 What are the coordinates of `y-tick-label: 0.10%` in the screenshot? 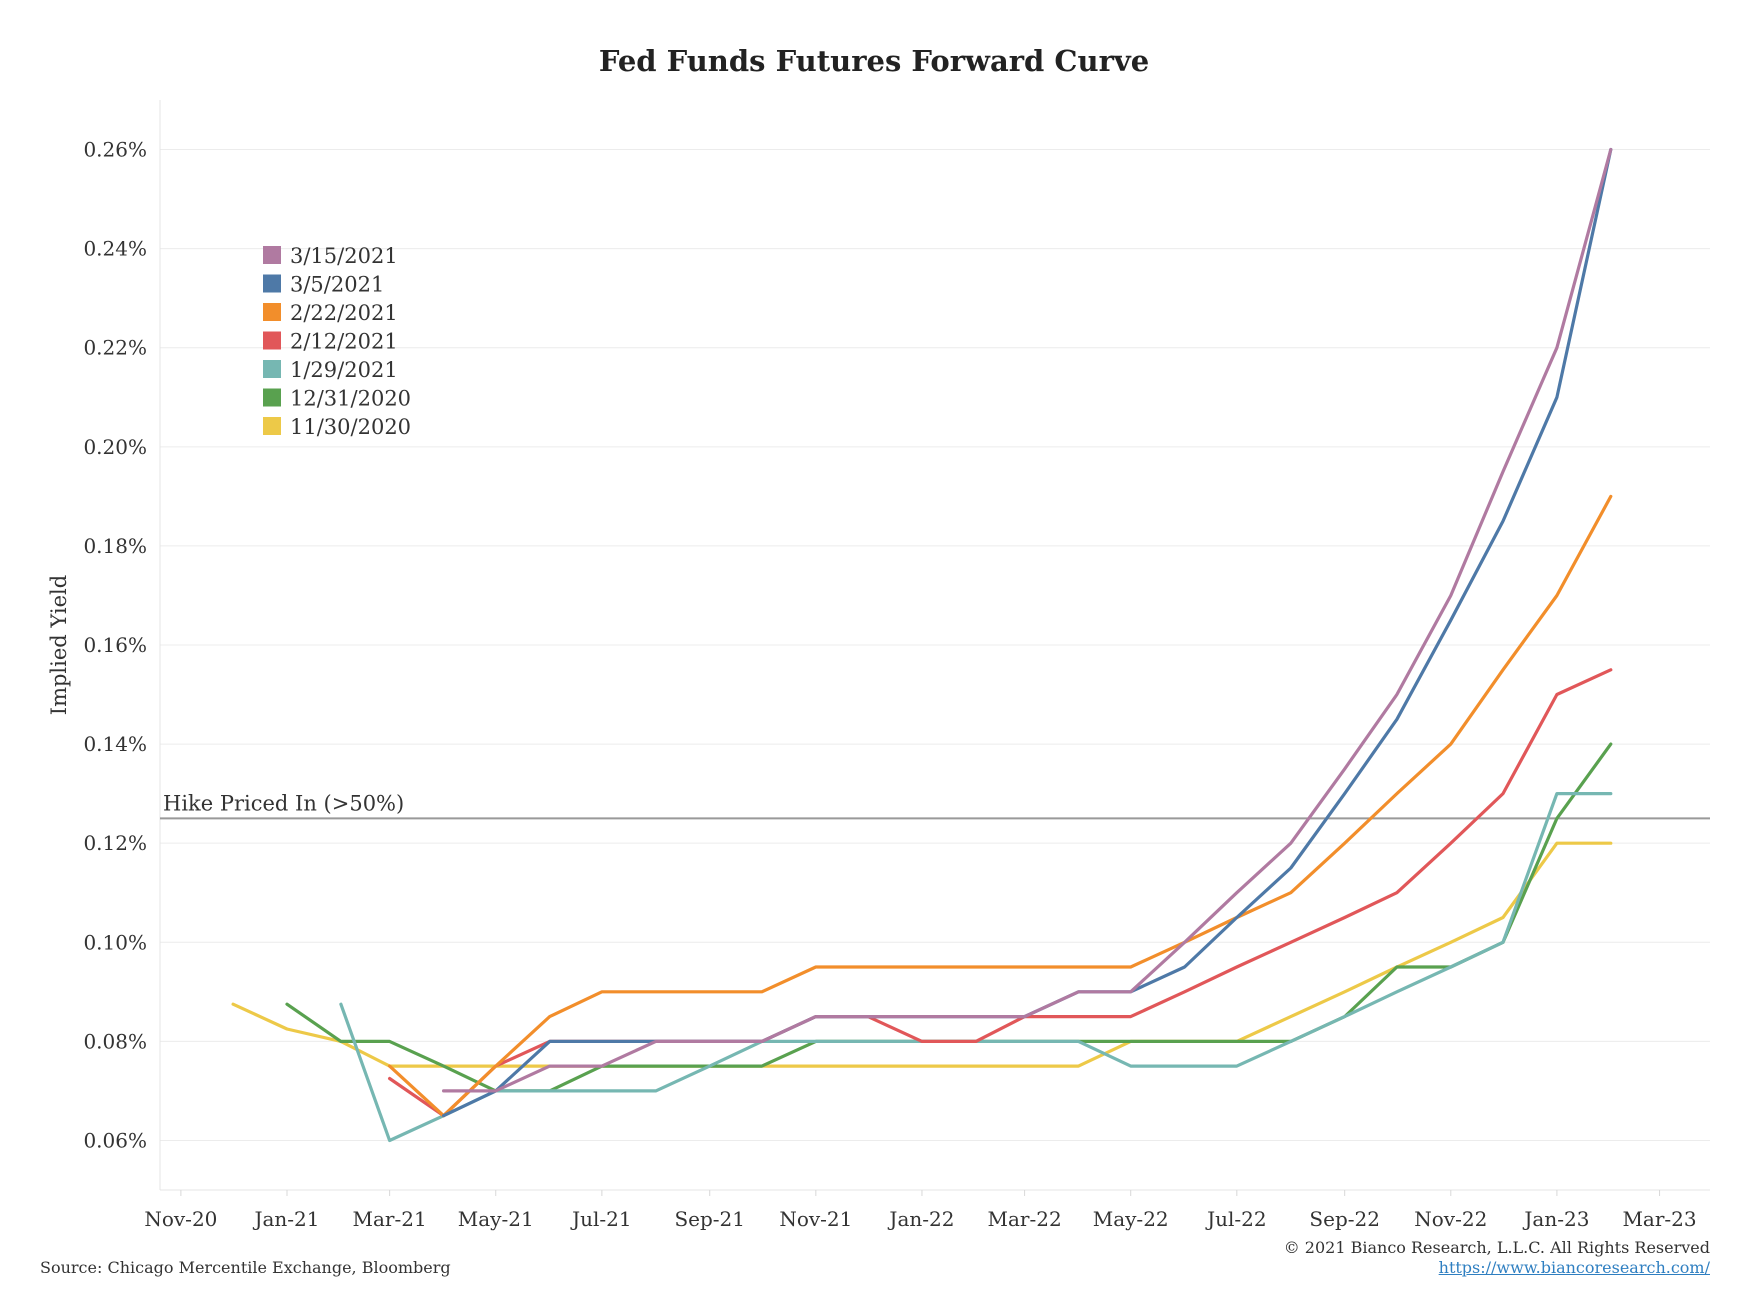 It's located at (115, 942).